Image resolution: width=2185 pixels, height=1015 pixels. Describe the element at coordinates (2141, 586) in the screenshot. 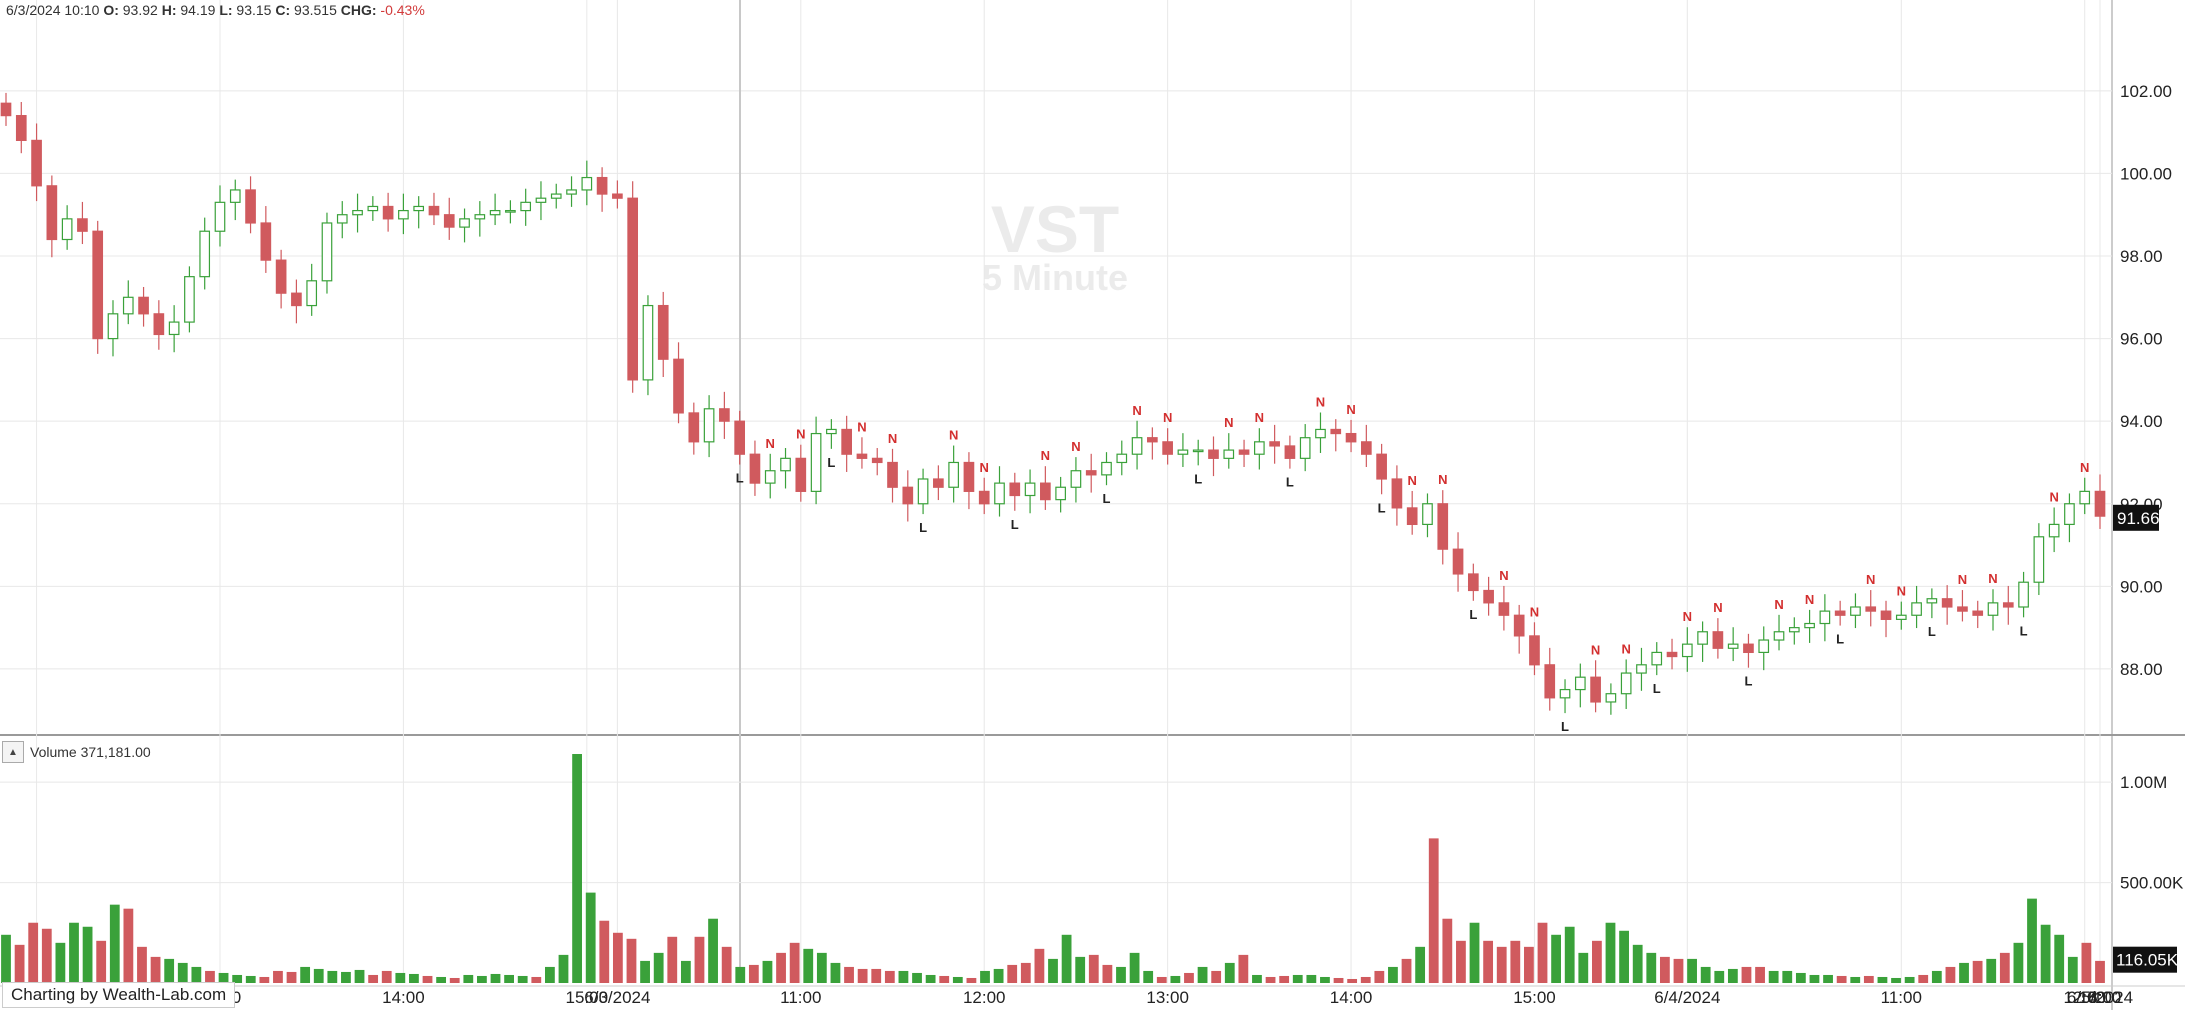

I see `price-tick-label: 90.00` at that location.